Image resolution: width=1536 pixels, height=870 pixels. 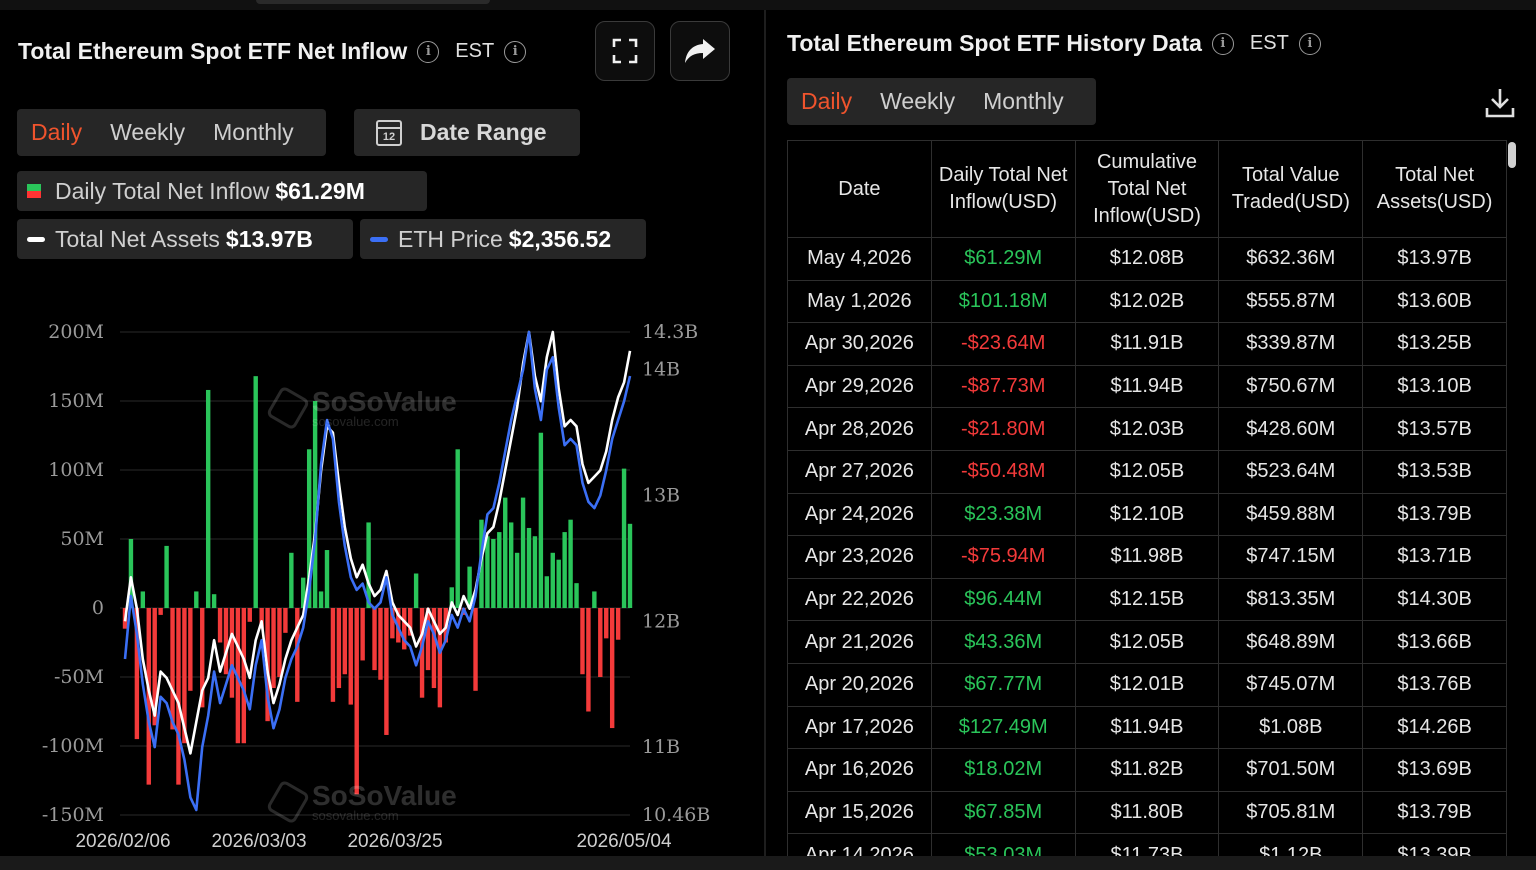 What do you see at coordinates (503, 239) in the screenshot?
I see `legend-eth-price: ETH Price $2,356.52` at bounding box center [503, 239].